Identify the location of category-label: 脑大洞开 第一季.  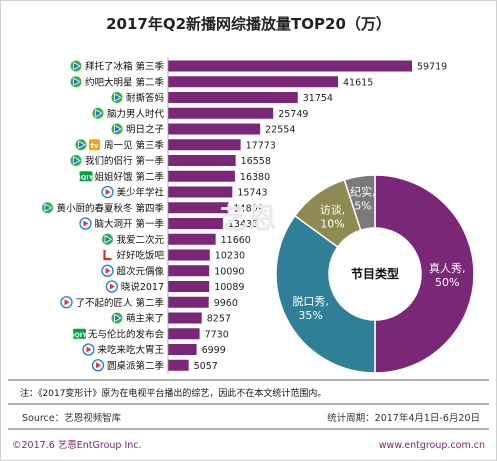
(129, 224).